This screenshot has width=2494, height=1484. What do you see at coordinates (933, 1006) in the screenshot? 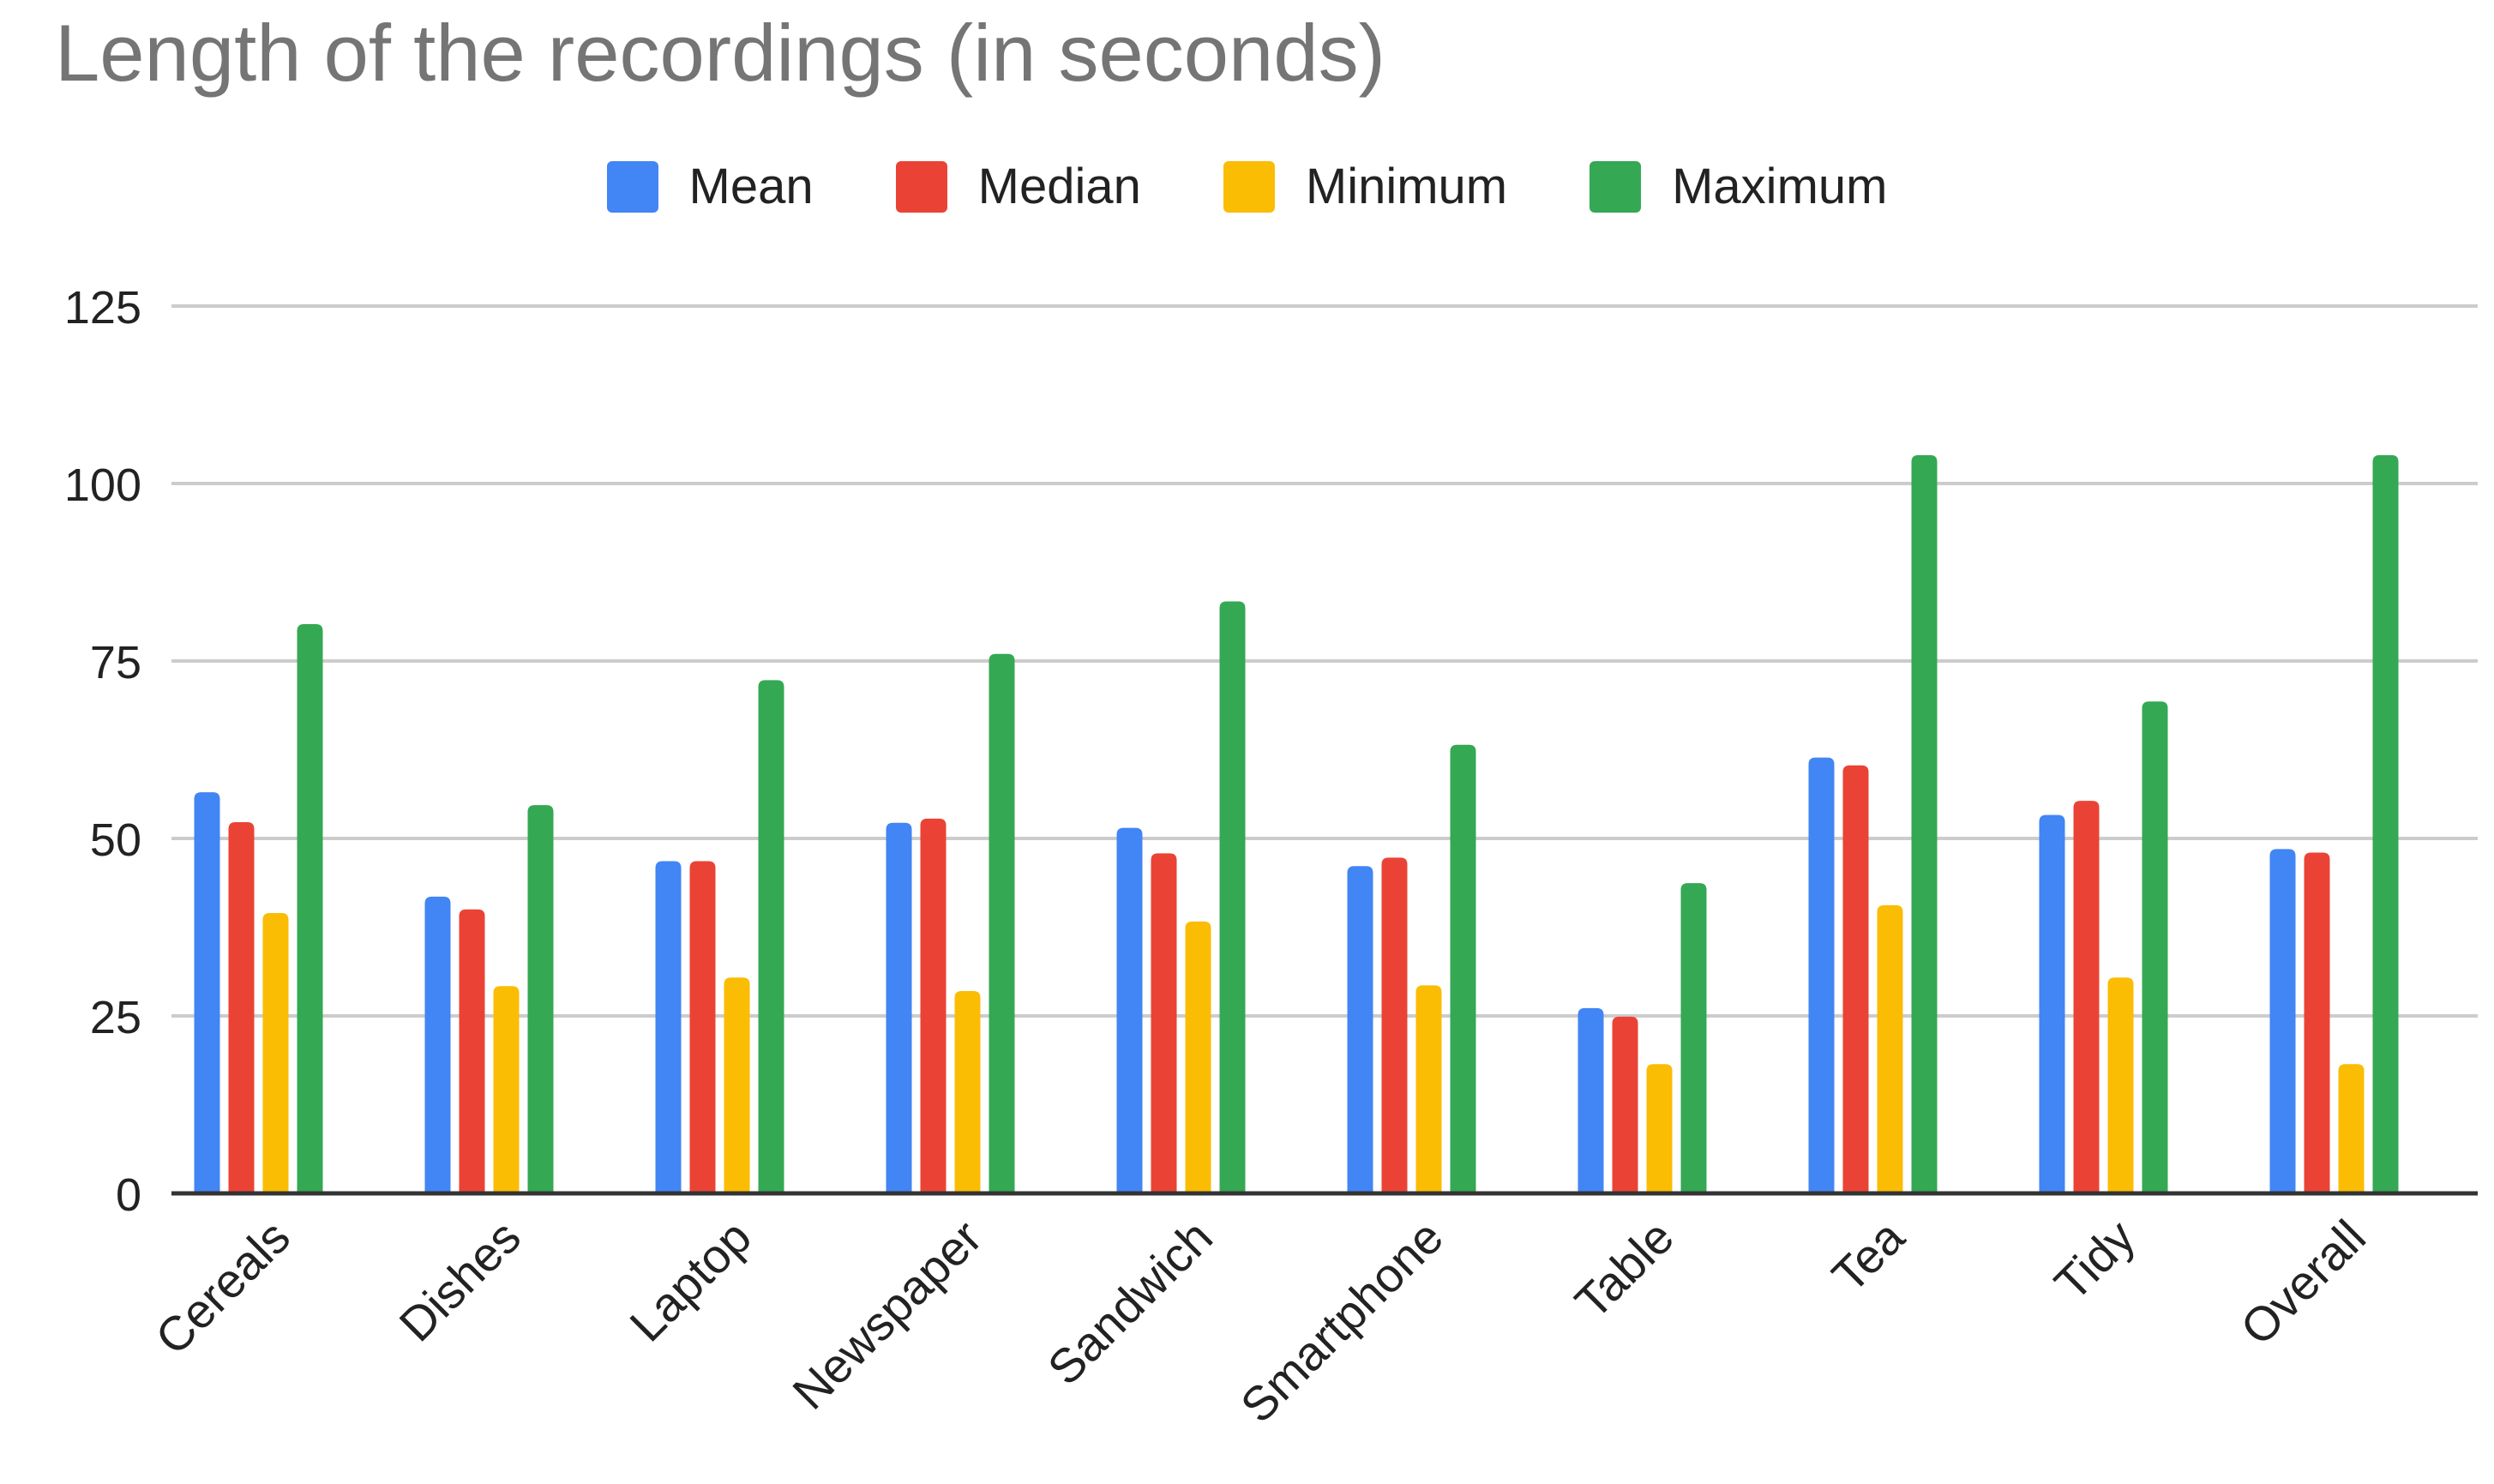
I see `bar-median-newspaper` at bounding box center [933, 1006].